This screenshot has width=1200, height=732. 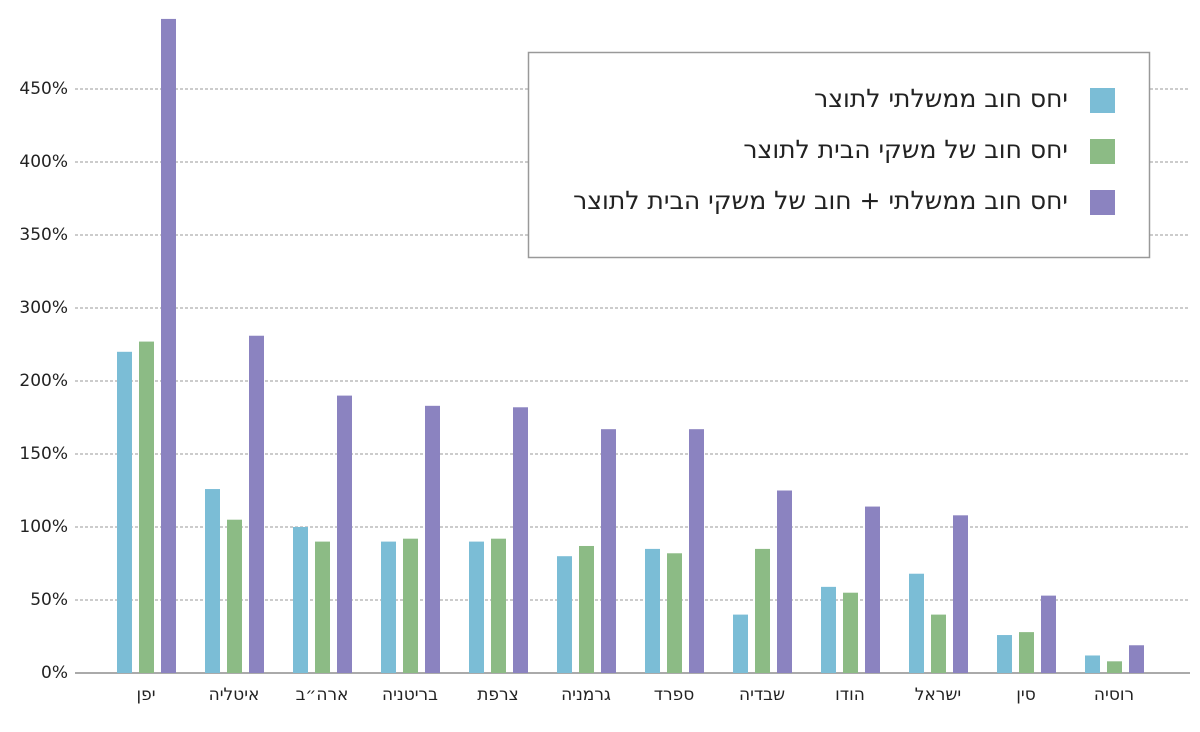 What do you see at coordinates (1114, 695) in the screenshot?
I see `x-tick-label: רוסיה` at bounding box center [1114, 695].